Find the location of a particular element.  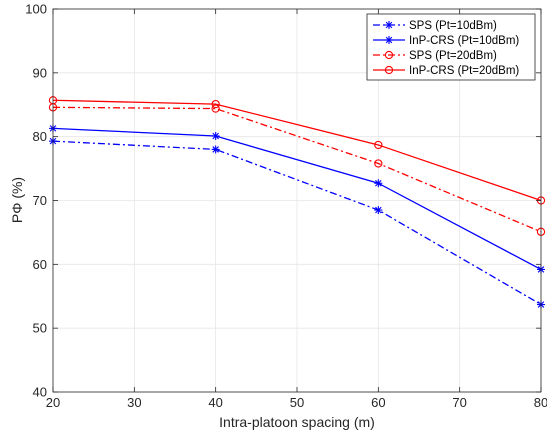

legend-item: InP-CRS (Pt=20dBm) is located at coordinates (446, 71).